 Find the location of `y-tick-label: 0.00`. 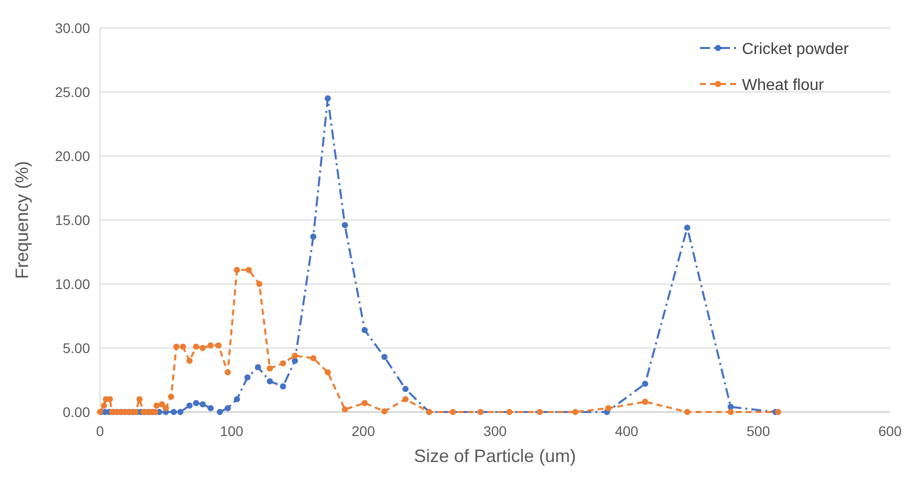

y-tick-label: 0.00 is located at coordinates (76, 412).